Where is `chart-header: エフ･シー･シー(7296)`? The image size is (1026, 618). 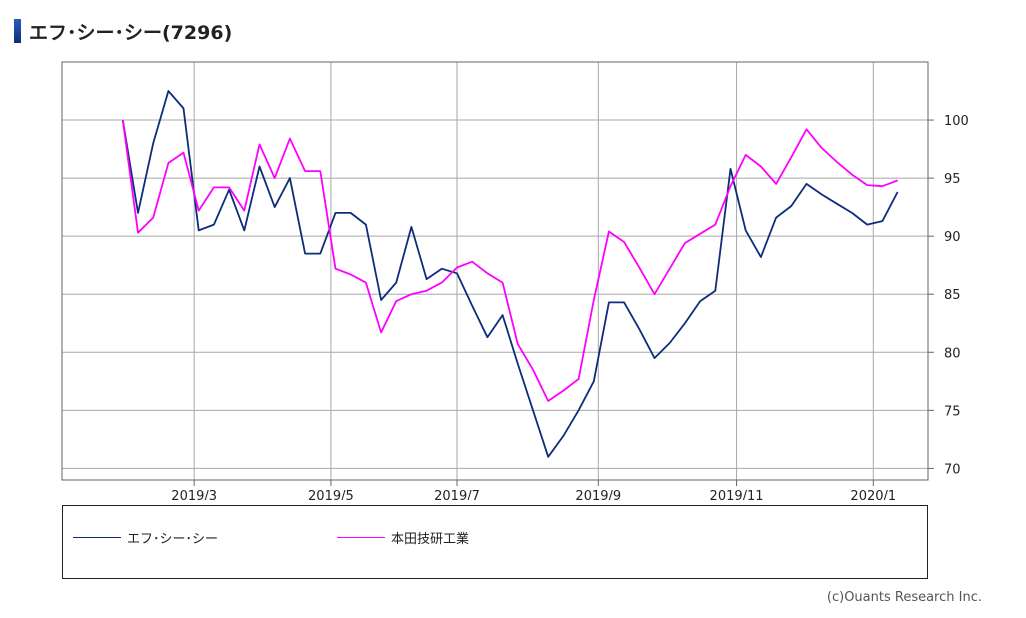 chart-header: エフ･シー･シー(7296) is located at coordinates (123, 31).